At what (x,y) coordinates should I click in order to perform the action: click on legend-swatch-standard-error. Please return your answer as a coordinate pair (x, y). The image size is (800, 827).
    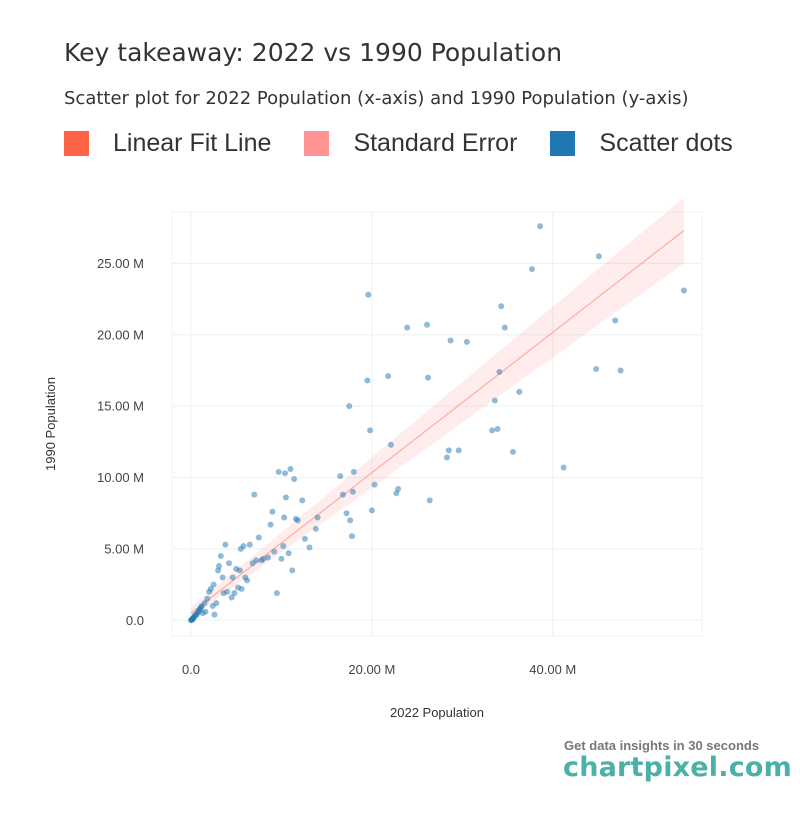
    Looking at the image, I should click on (317, 143).